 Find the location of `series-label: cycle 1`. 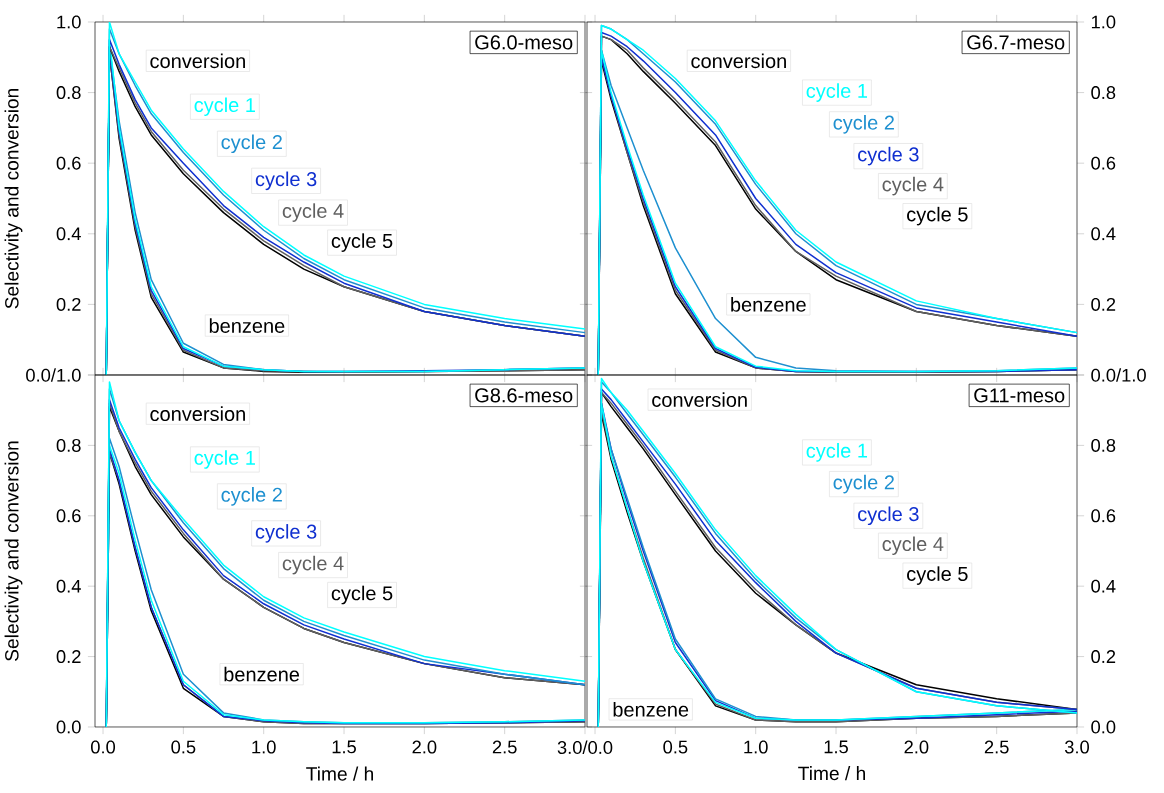

series-label: cycle 1 is located at coordinates (224, 107).